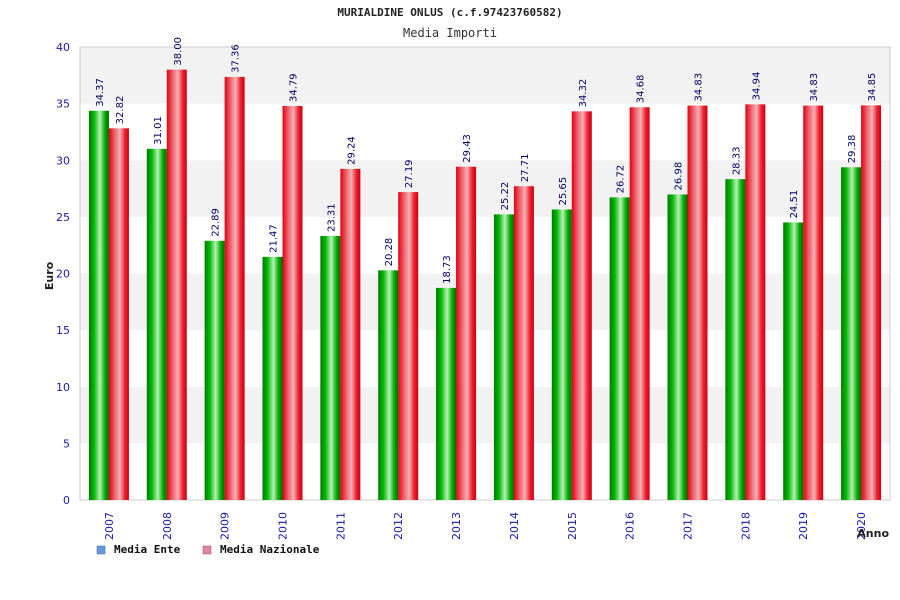  Describe the element at coordinates (852, 149) in the screenshot. I see `data-label-media-ente: 29.38` at that location.